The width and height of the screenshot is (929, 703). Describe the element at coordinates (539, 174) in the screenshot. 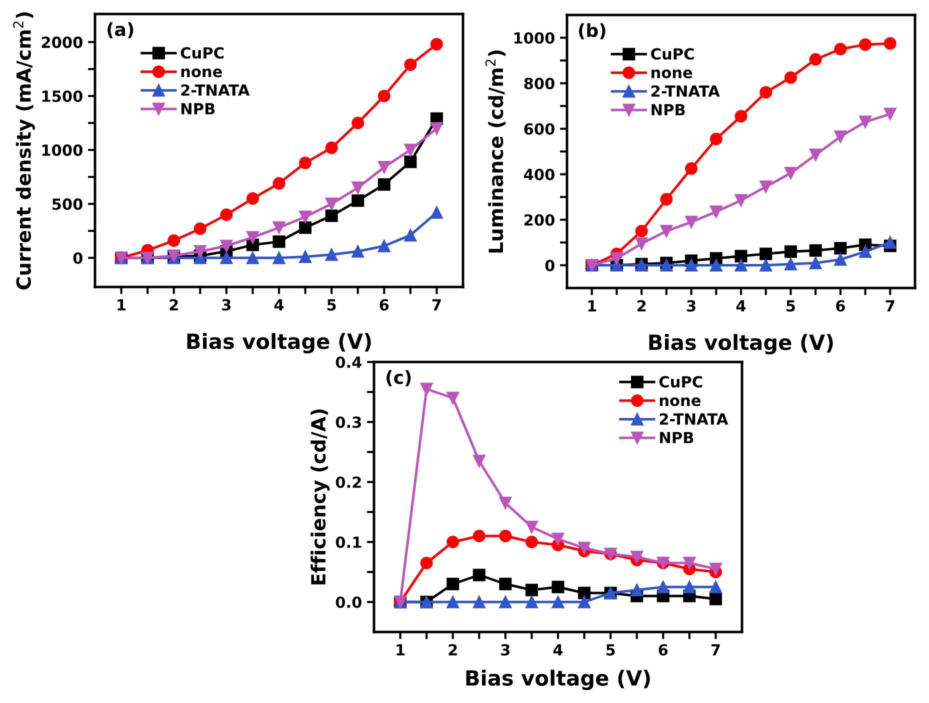

I see `y-tick-label: 400` at that location.